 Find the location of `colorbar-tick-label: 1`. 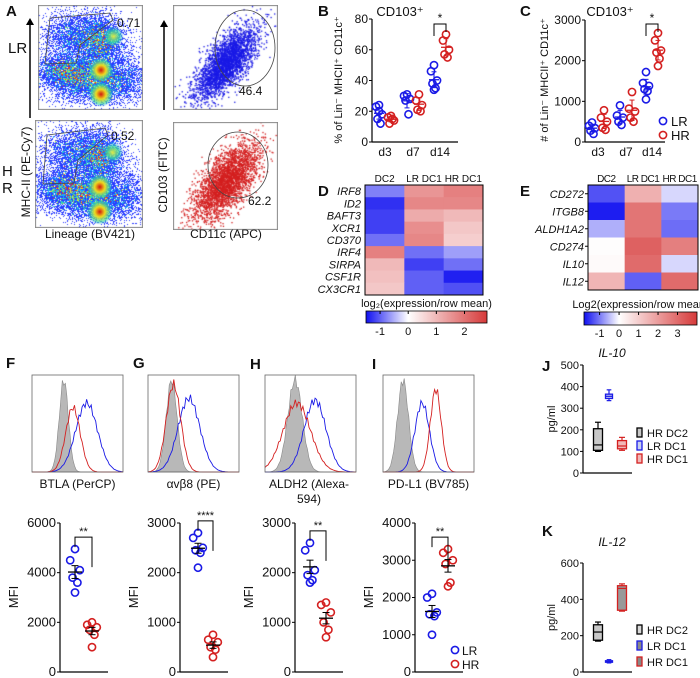

colorbar-tick-label: 1 is located at coordinates (638, 334).